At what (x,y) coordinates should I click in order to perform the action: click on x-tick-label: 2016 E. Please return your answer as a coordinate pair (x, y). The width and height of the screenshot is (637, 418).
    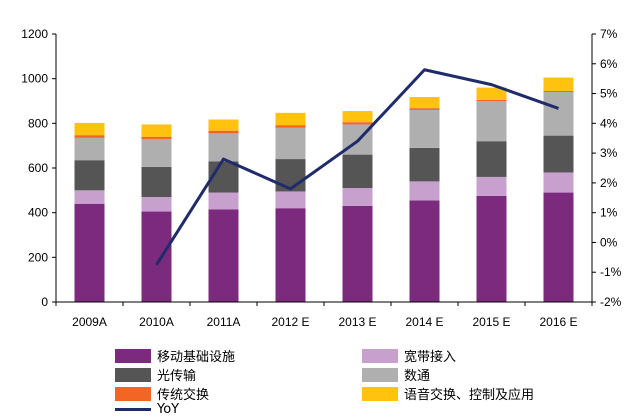
    Looking at the image, I should click on (558, 322).